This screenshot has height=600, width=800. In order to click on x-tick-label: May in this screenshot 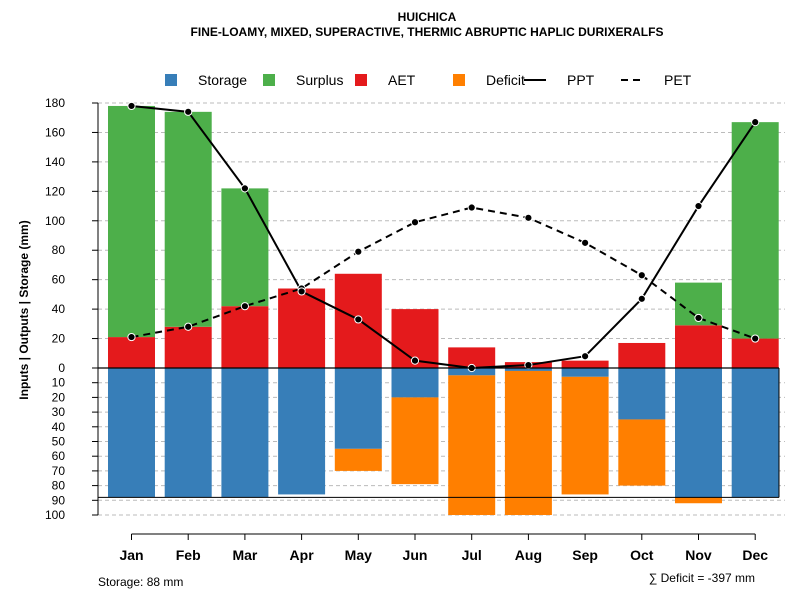, I will do `click(358, 555)`.